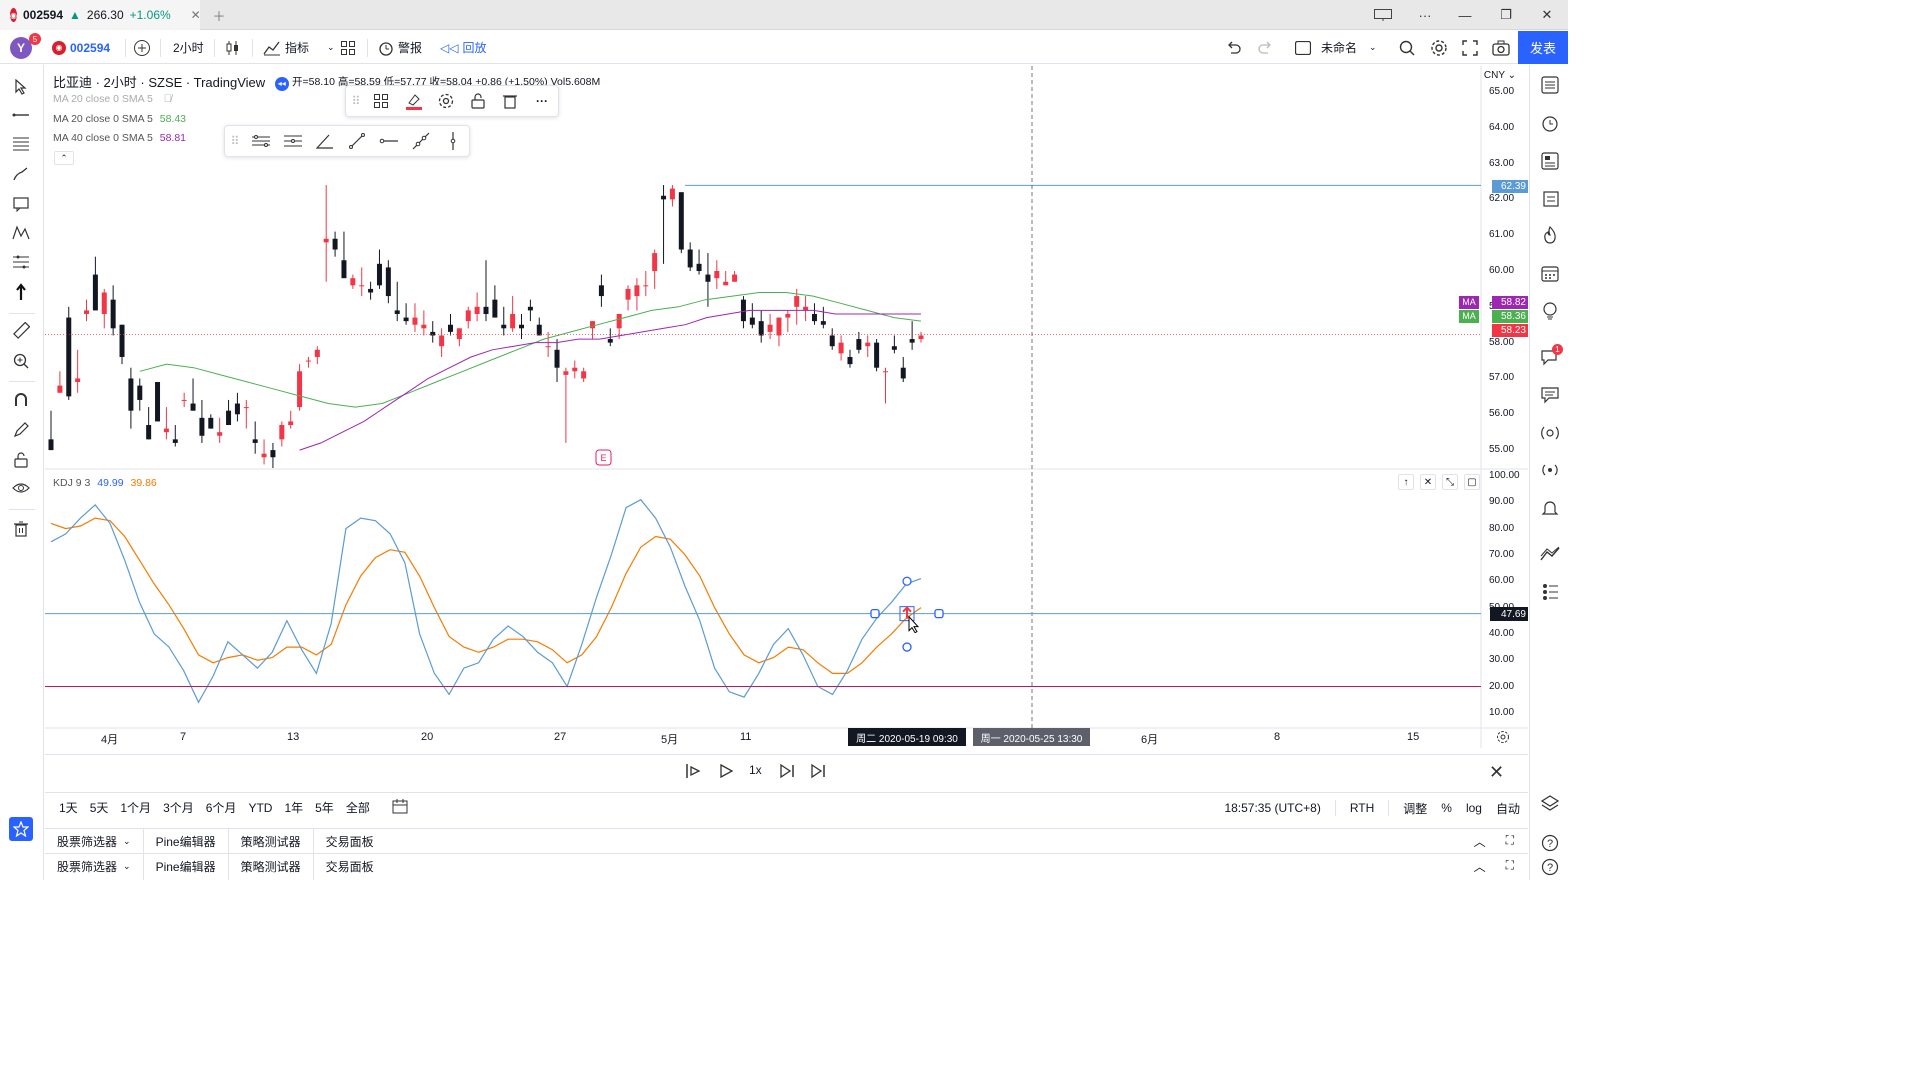 The image size is (1920, 1080). I want to click on extended-line-icon, so click(421, 141).